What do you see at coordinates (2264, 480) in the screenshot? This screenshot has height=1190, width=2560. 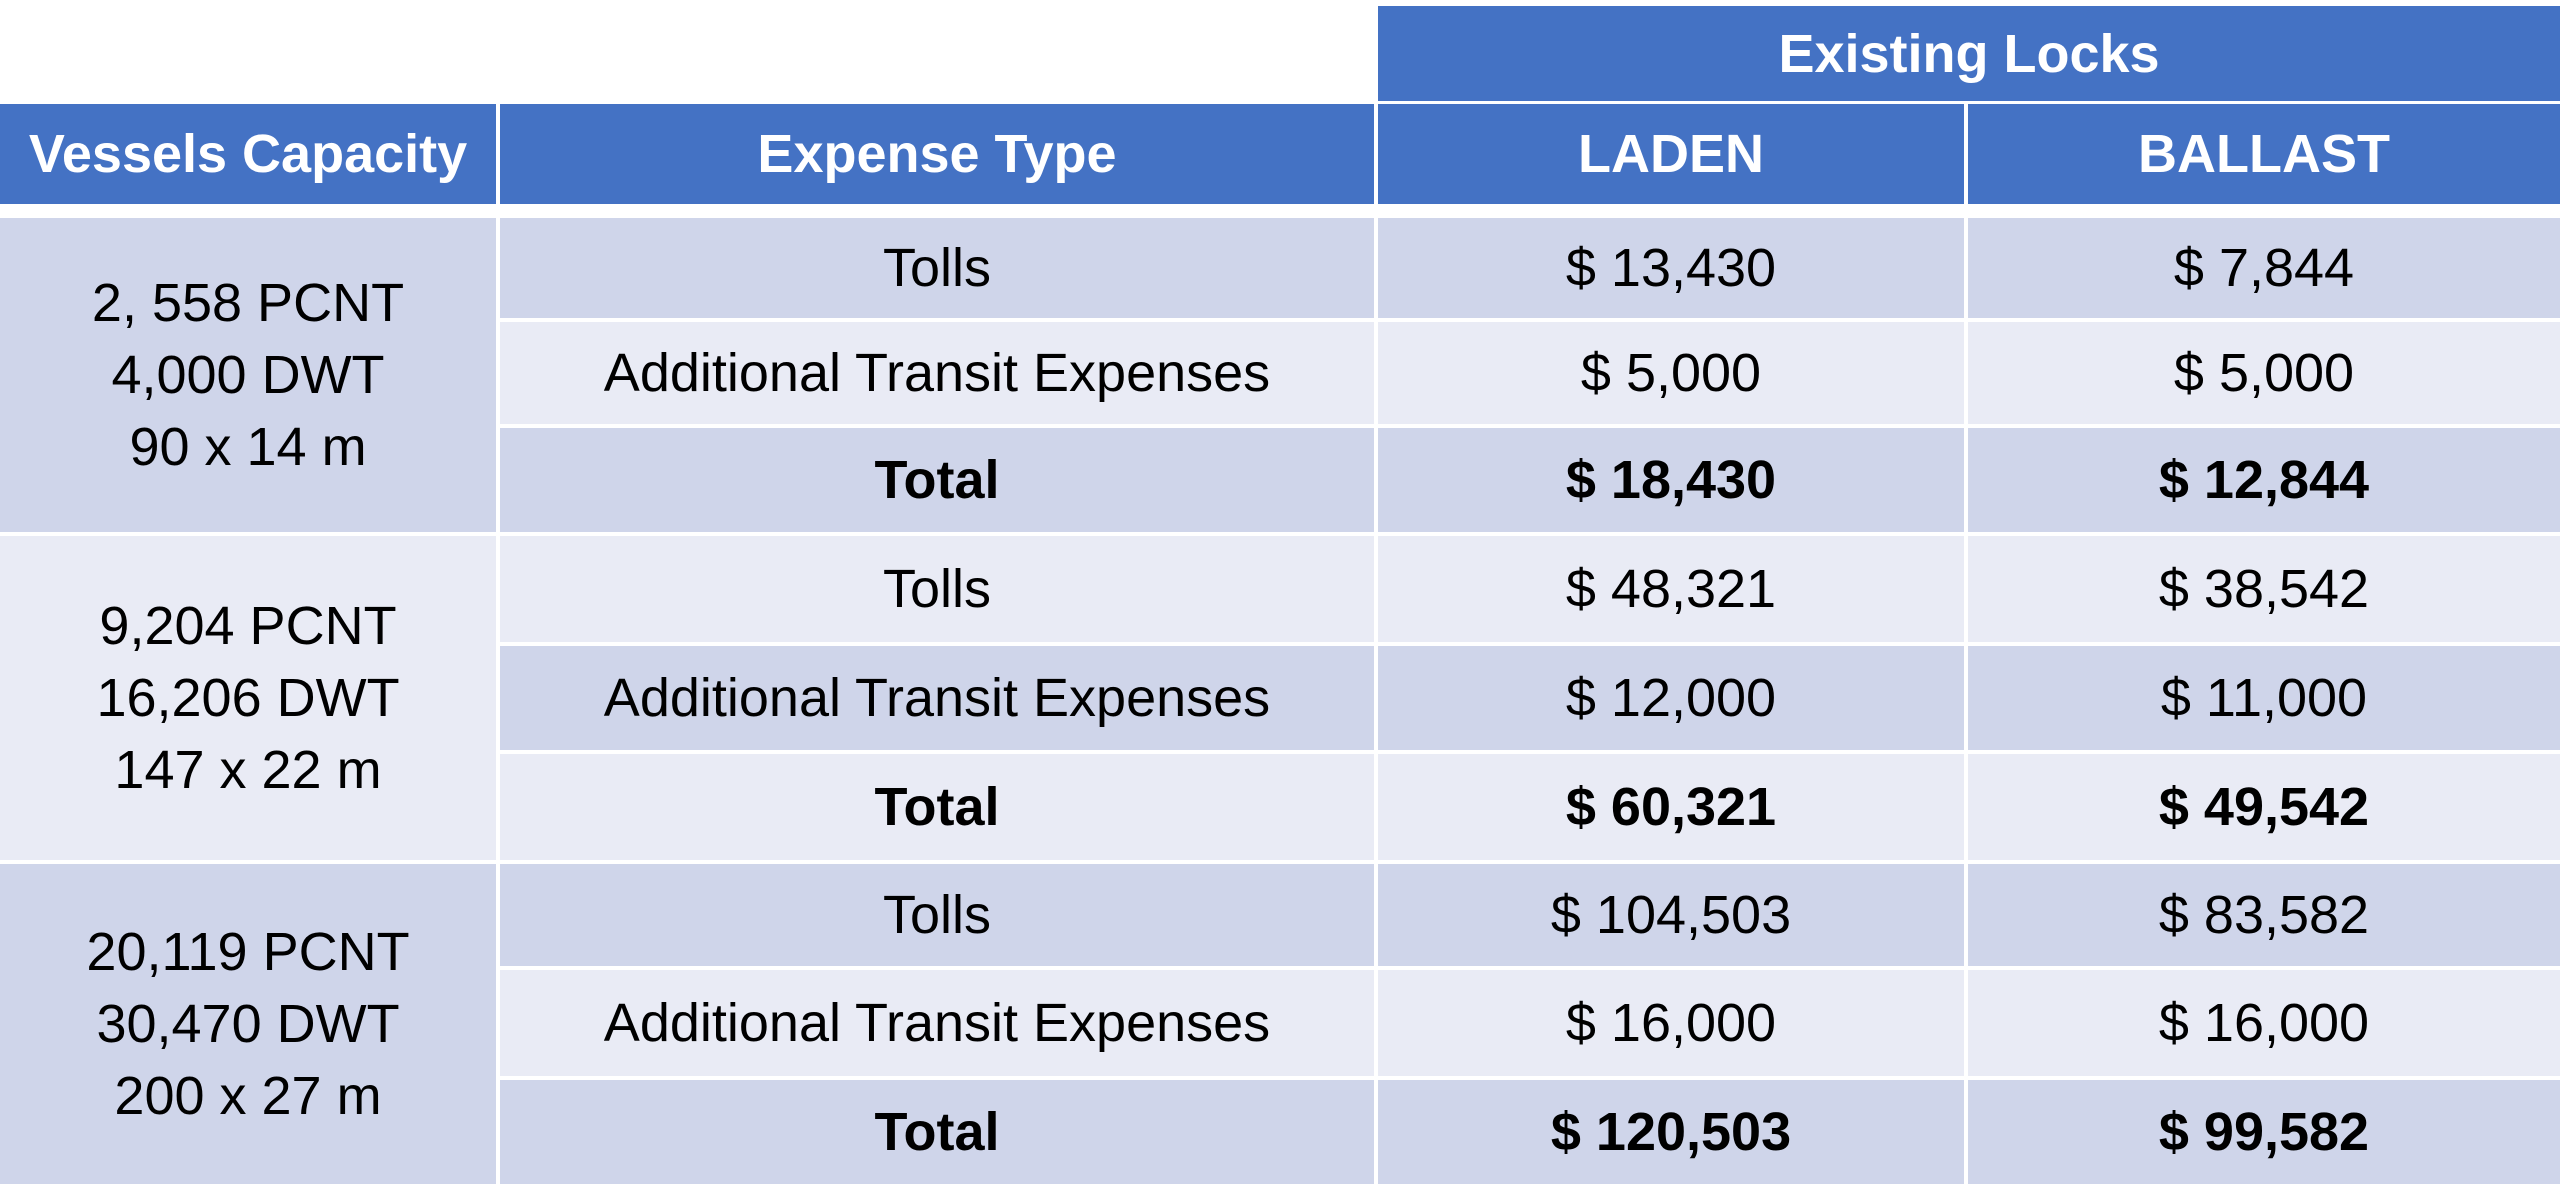 I see `ballast-total-cell: $ 12,844` at bounding box center [2264, 480].